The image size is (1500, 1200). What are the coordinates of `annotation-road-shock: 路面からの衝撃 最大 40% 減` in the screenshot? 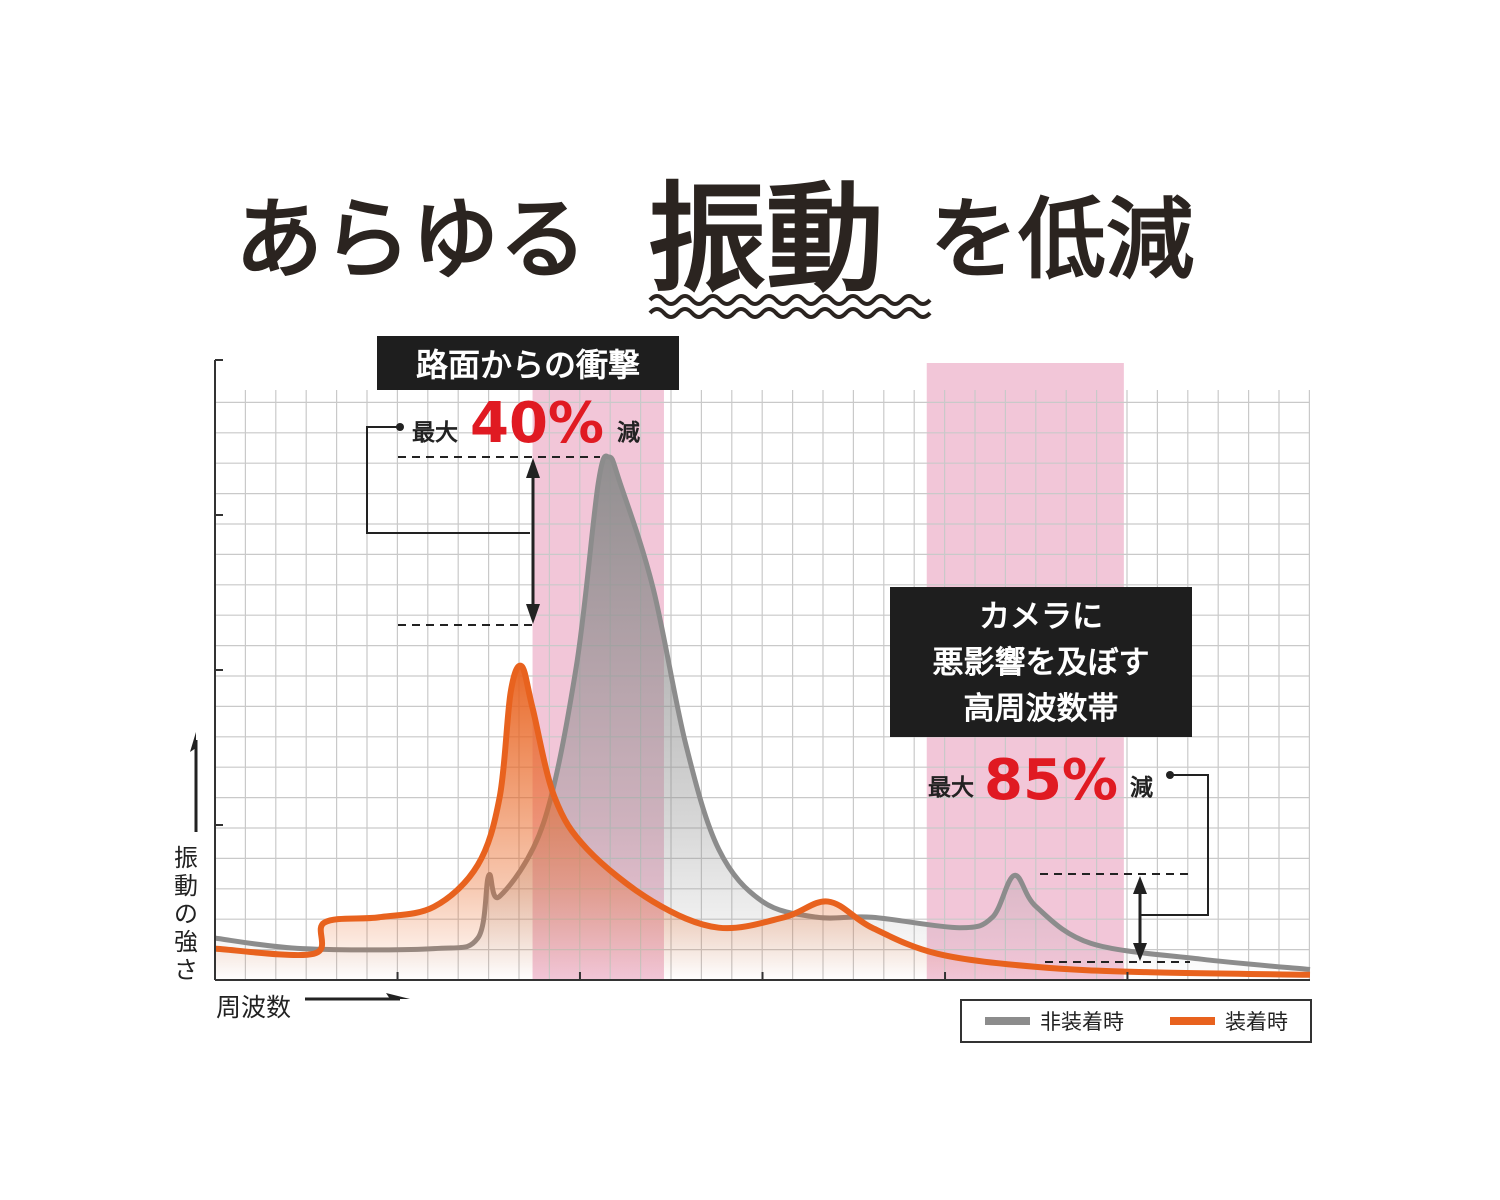 It's located at (522, 481).